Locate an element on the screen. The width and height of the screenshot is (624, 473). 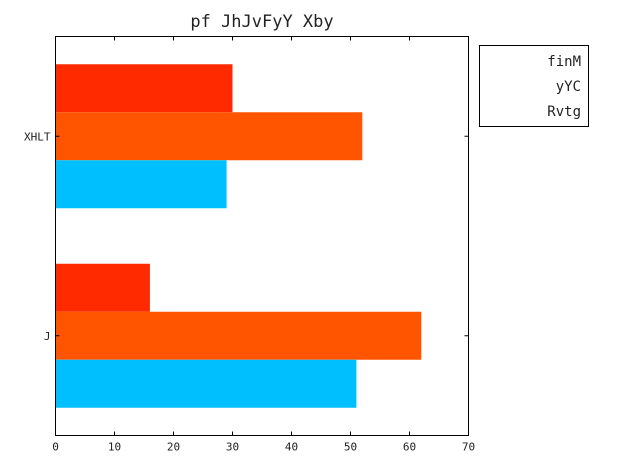
x-tick-label-20: 20 is located at coordinates (173, 447).